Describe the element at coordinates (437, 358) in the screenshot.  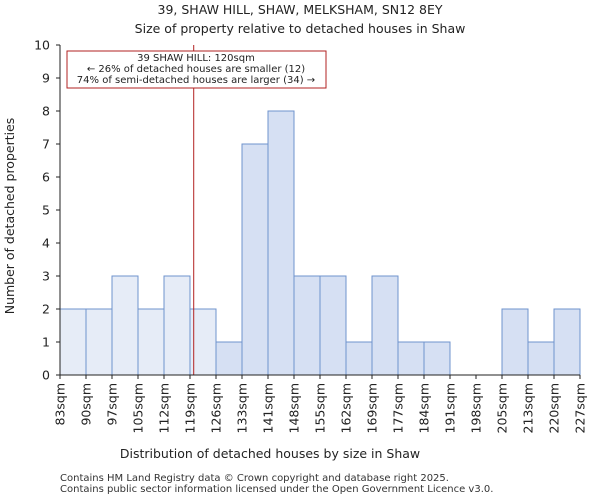
I see `bar-184sqm` at that location.